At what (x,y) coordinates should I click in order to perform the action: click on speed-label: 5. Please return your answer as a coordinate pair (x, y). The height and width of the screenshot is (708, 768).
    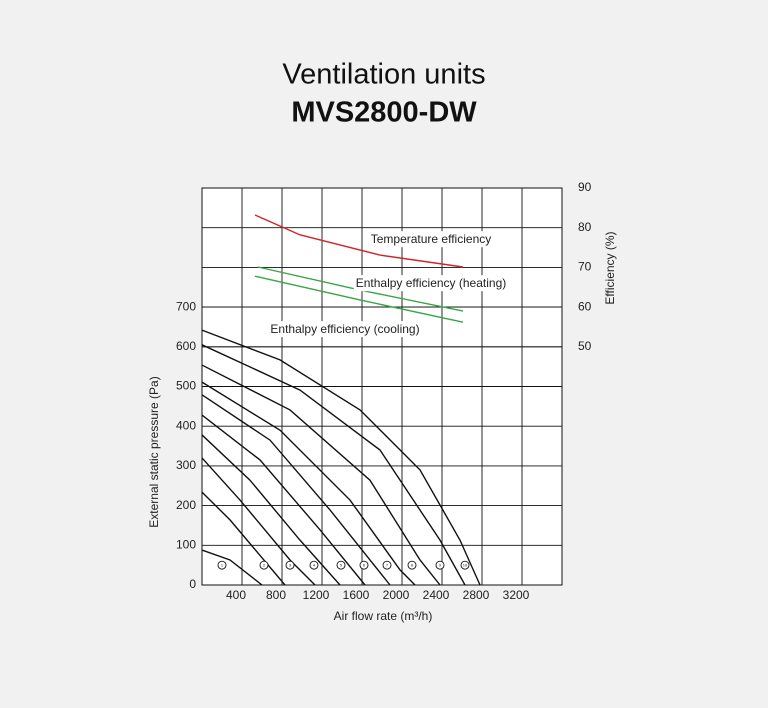
    Looking at the image, I should click on (341, 565).